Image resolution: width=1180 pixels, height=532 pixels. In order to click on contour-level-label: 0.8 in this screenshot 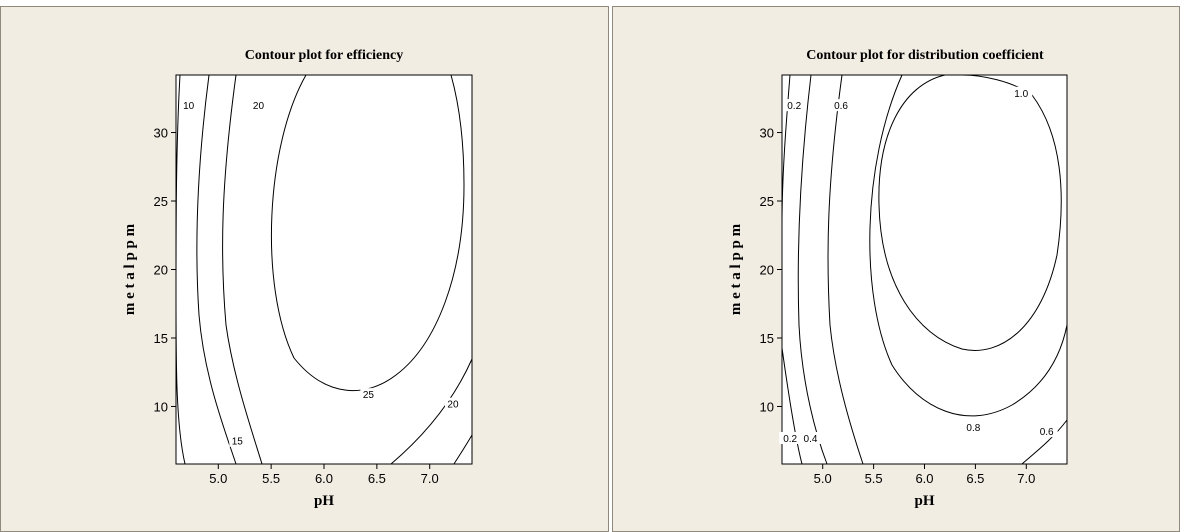, I will do `click(973, 428)`.